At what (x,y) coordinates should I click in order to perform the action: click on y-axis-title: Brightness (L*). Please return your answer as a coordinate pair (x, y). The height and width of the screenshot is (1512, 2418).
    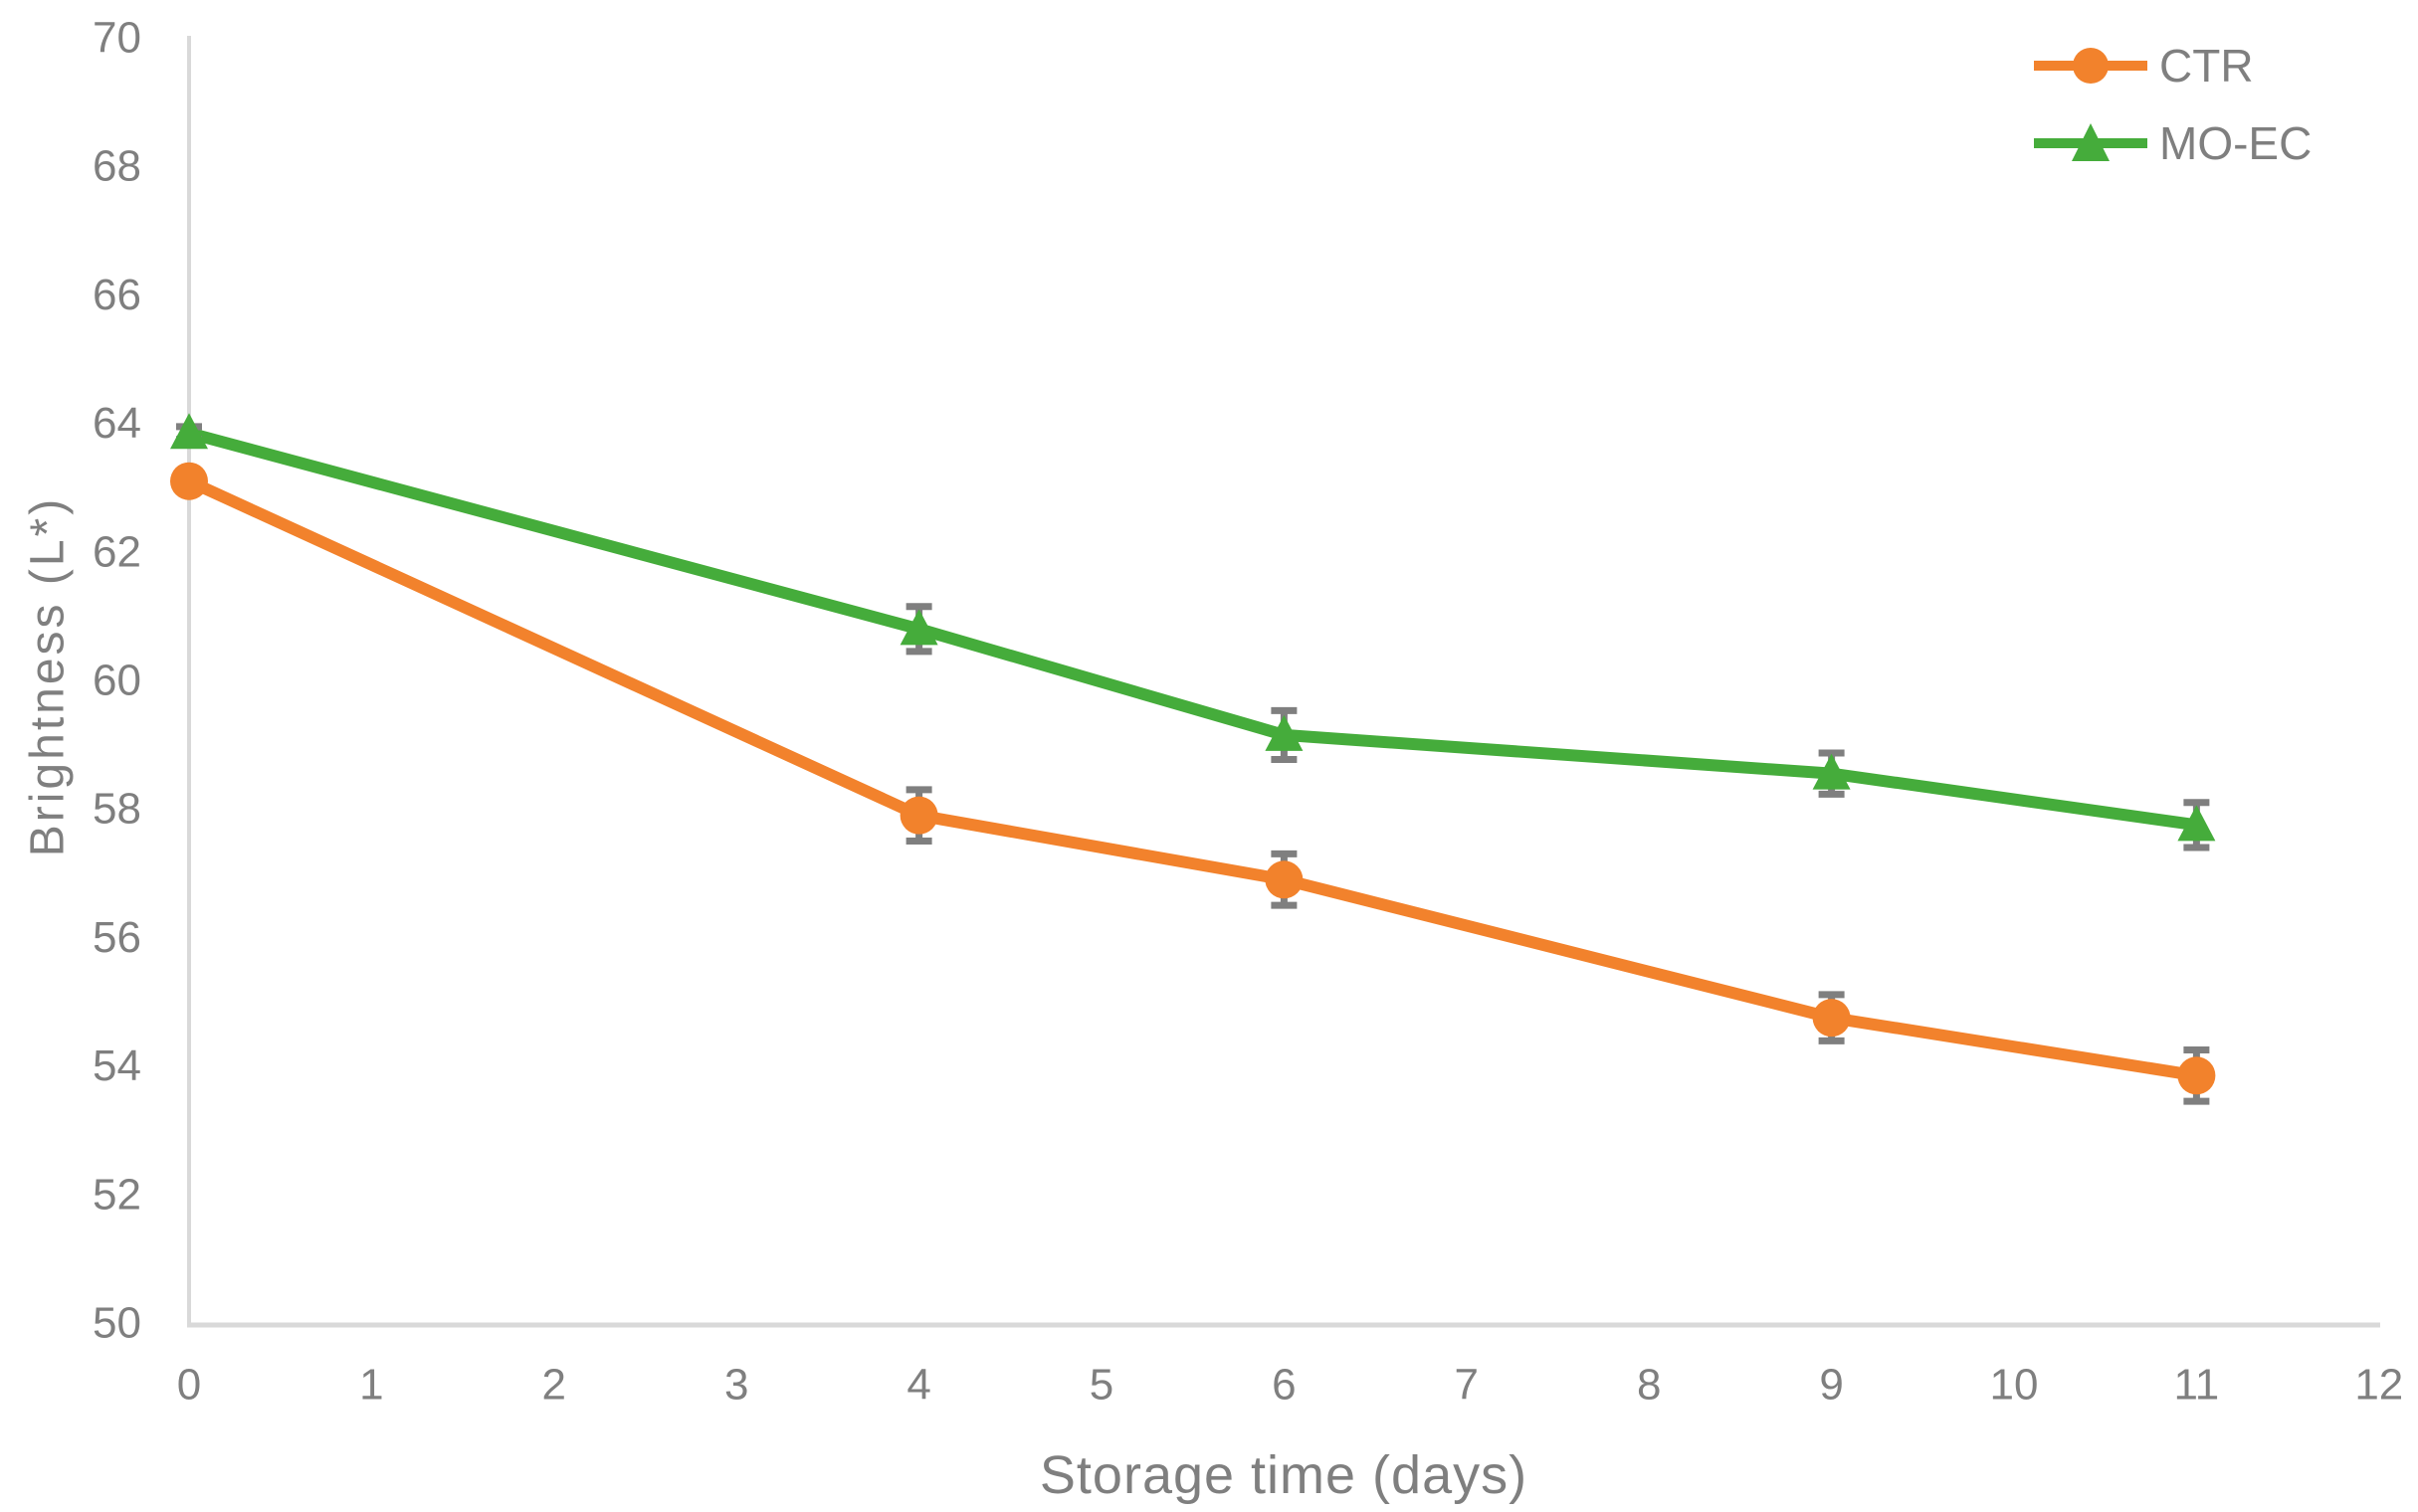
    Looking at the image, I should click on (48, 676).